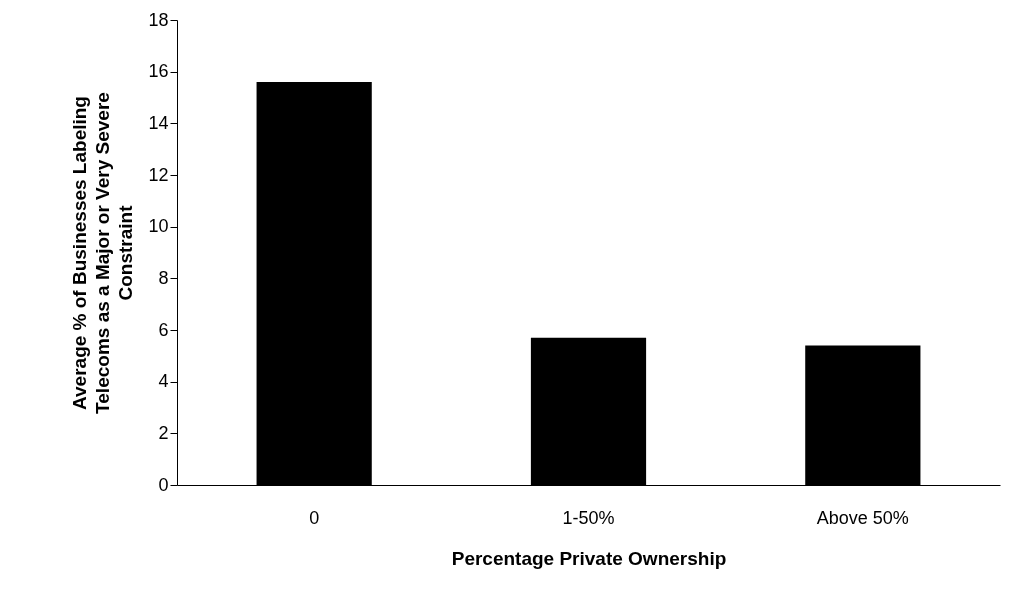 The image size is (1011, 589). Describe the element at coordinates (158, 71) in the screenshot. I see `y-tick-label: 16` at that location.